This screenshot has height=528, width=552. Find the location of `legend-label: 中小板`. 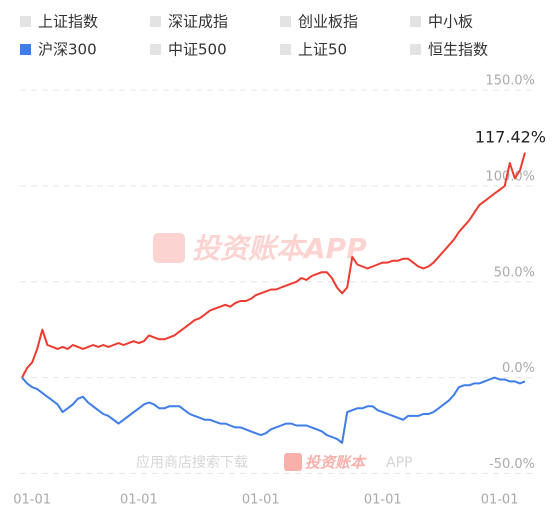

legend-label: 中小板 is located at coordinates (450, 22).